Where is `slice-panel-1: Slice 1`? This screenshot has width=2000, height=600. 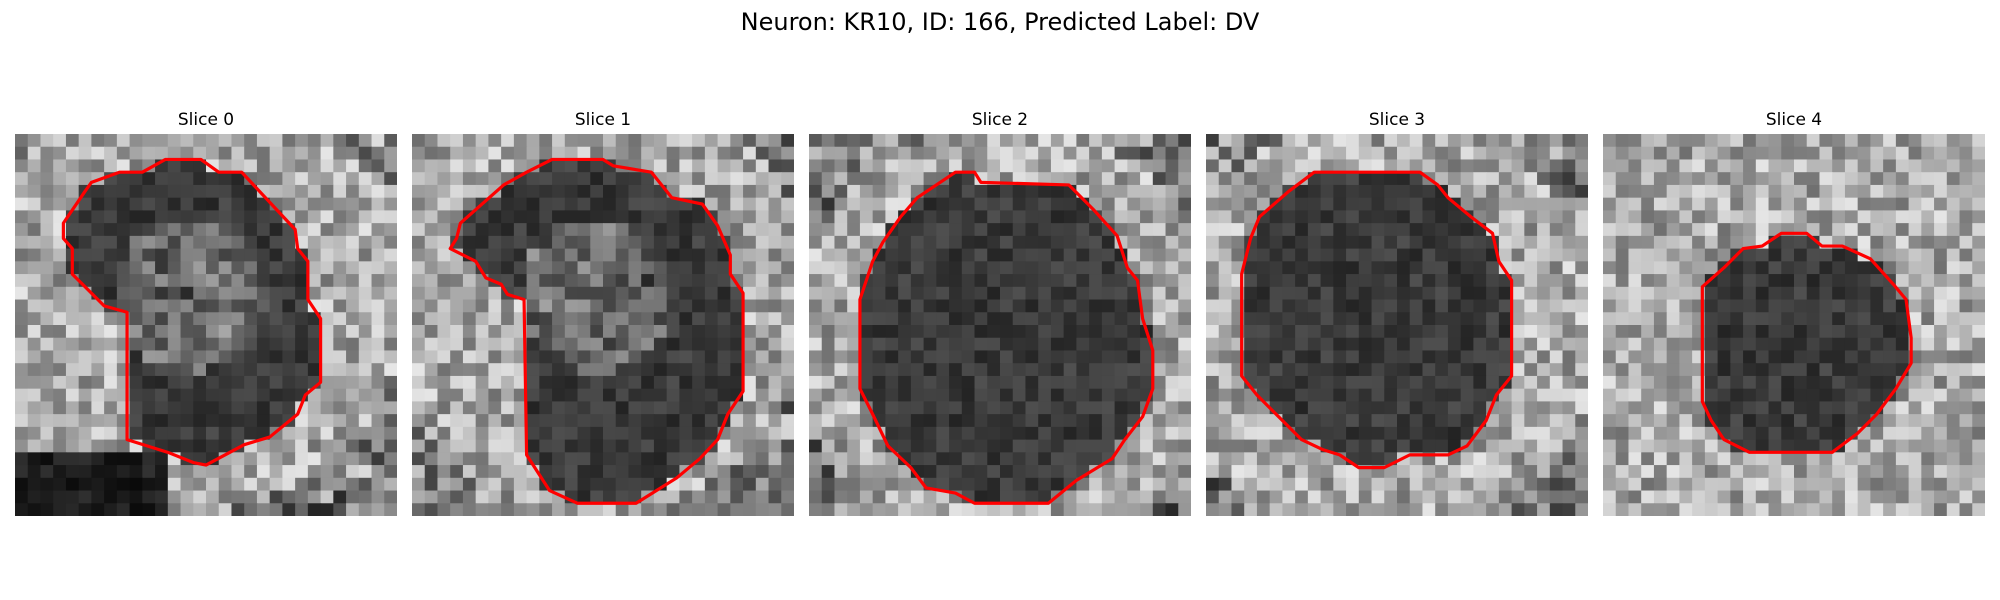
slice-panel-1: Slice 1 is located at coordinates (603, 313).